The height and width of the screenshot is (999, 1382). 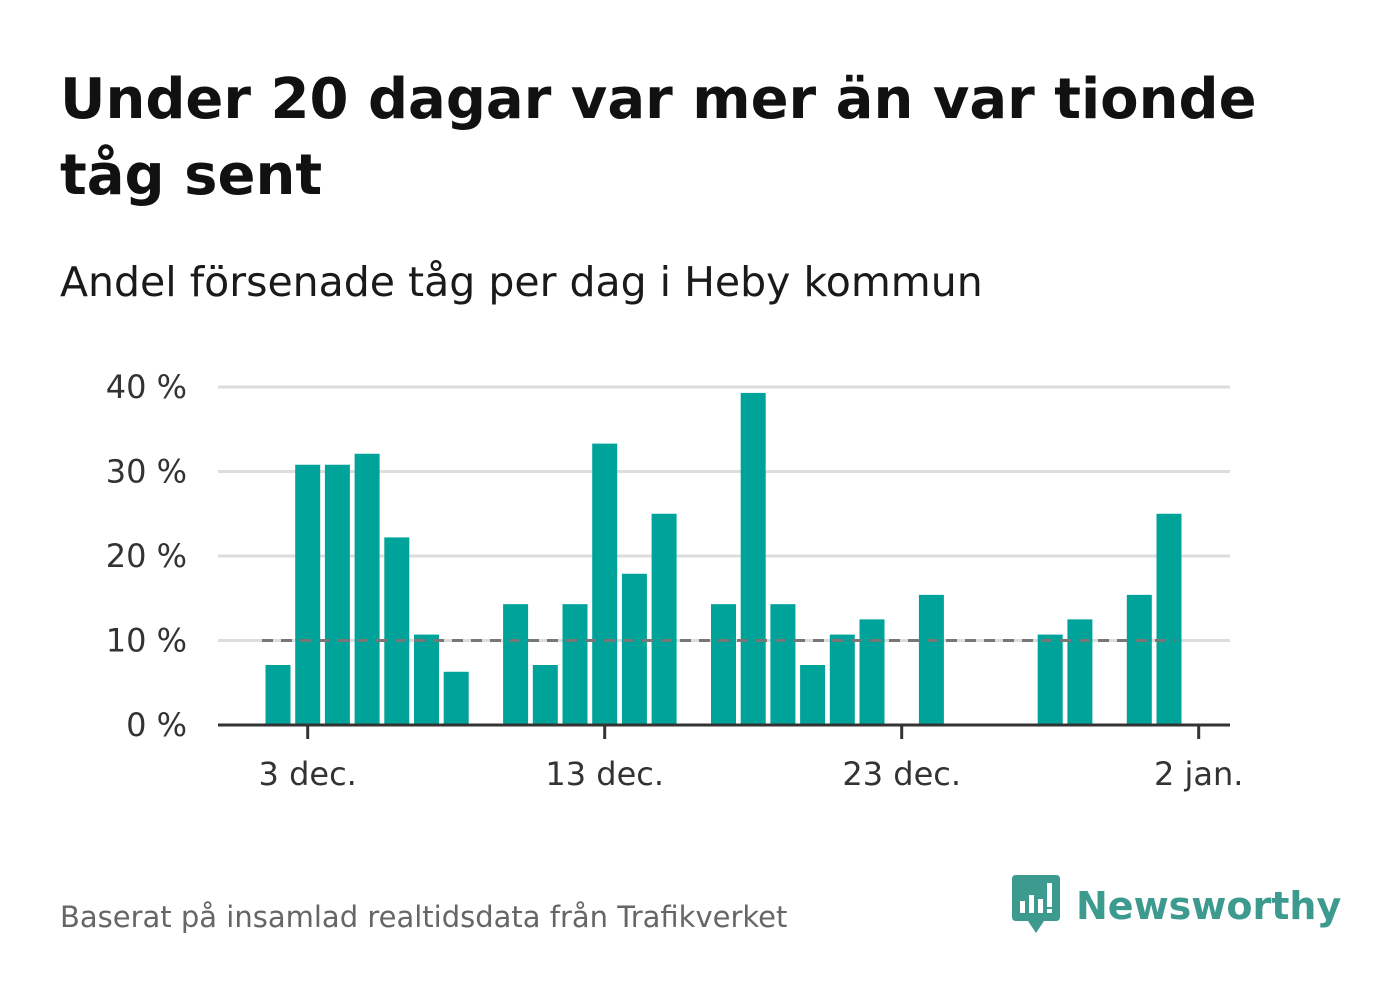 What do you see at coordinates (901, 774) in the screenshot?
I see `x-tick-label: 23 dec.` at bounding box center [901, 774].